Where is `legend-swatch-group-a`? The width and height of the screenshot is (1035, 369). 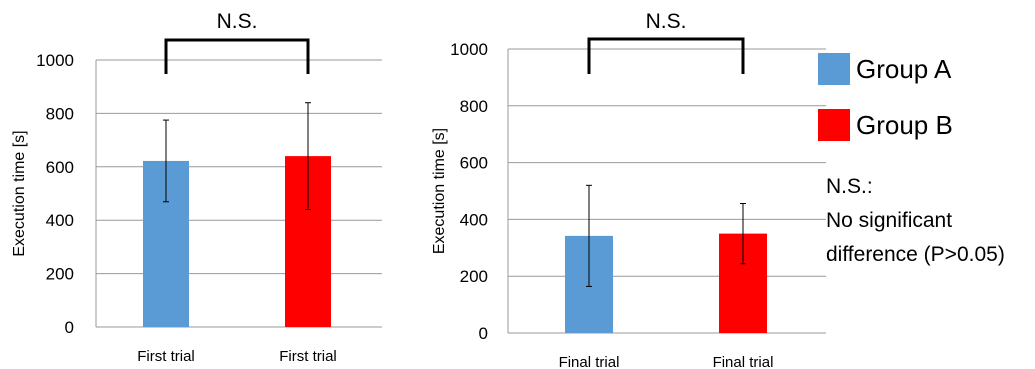
legend-swatch-group-a is located at coordinates (834, 69).